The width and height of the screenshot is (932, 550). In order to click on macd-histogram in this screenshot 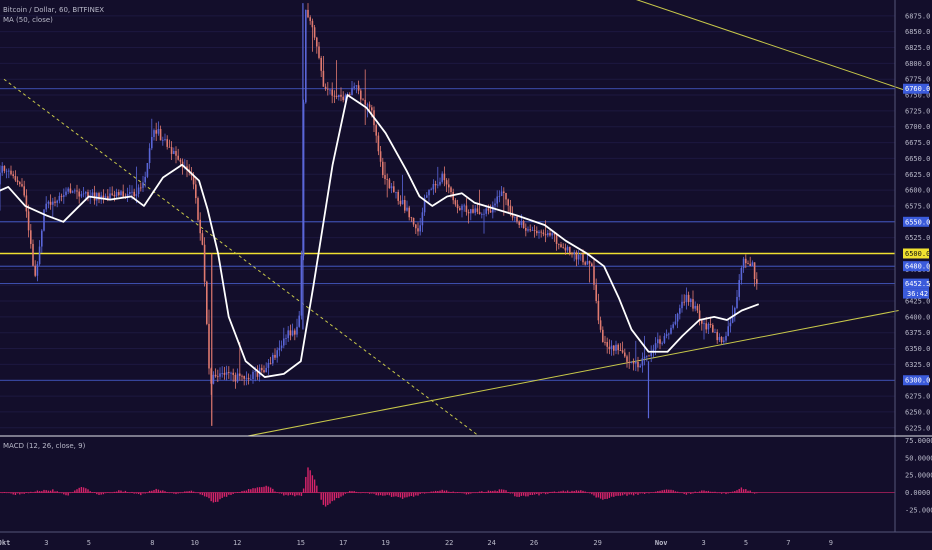, I will do `click(447, 487)`.